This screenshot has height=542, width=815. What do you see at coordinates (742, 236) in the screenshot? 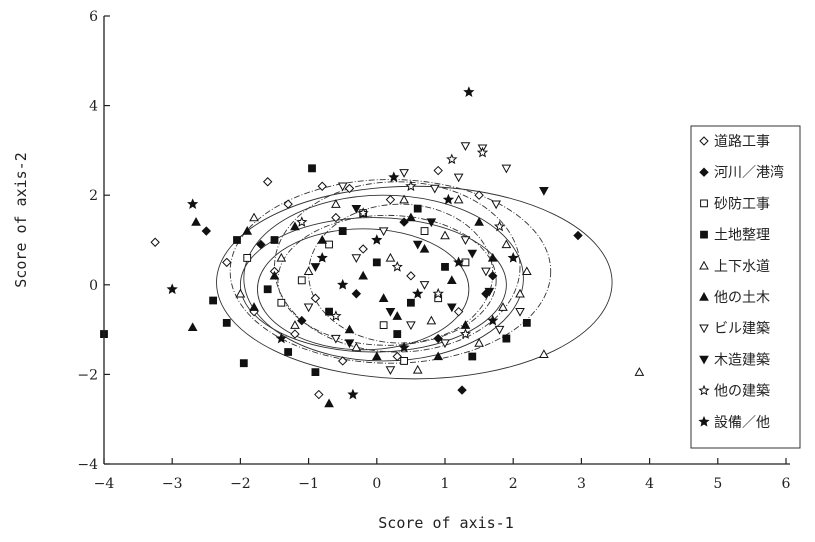
I see `legend-label: 土地整理` at bounding box center [742, 236].